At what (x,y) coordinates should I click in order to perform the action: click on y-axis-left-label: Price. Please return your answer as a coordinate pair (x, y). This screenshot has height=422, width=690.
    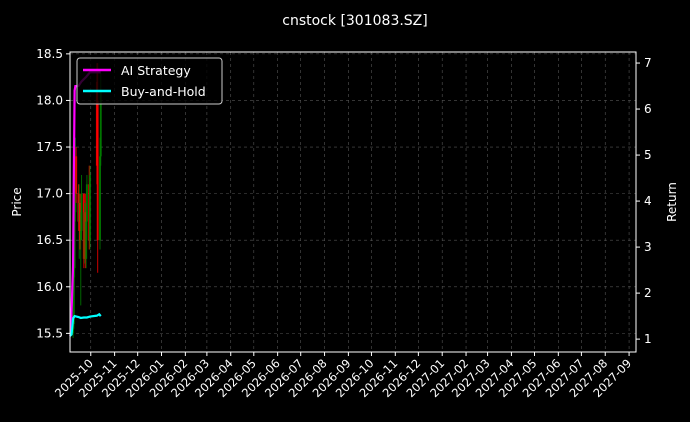
    Looking at the image, I should click on (17, 201).